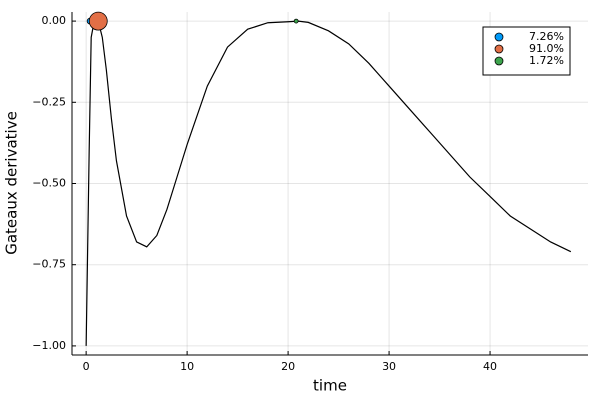 The width and height of the screenshot is (600, 400). Describe the element at coordinates (546, 48) in the screenshot. I see `legend-label: 91.0%` at that location.